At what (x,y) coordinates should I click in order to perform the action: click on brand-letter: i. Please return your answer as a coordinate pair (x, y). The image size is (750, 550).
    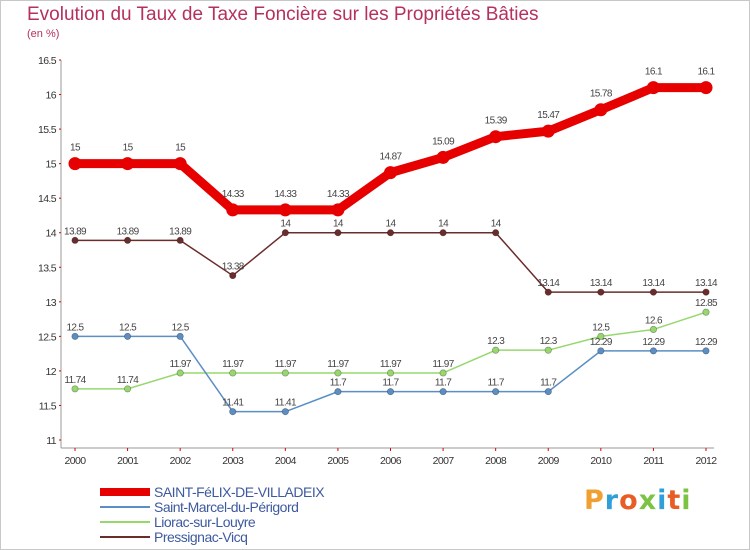
    Looking at the image, I should click on (686, 500).